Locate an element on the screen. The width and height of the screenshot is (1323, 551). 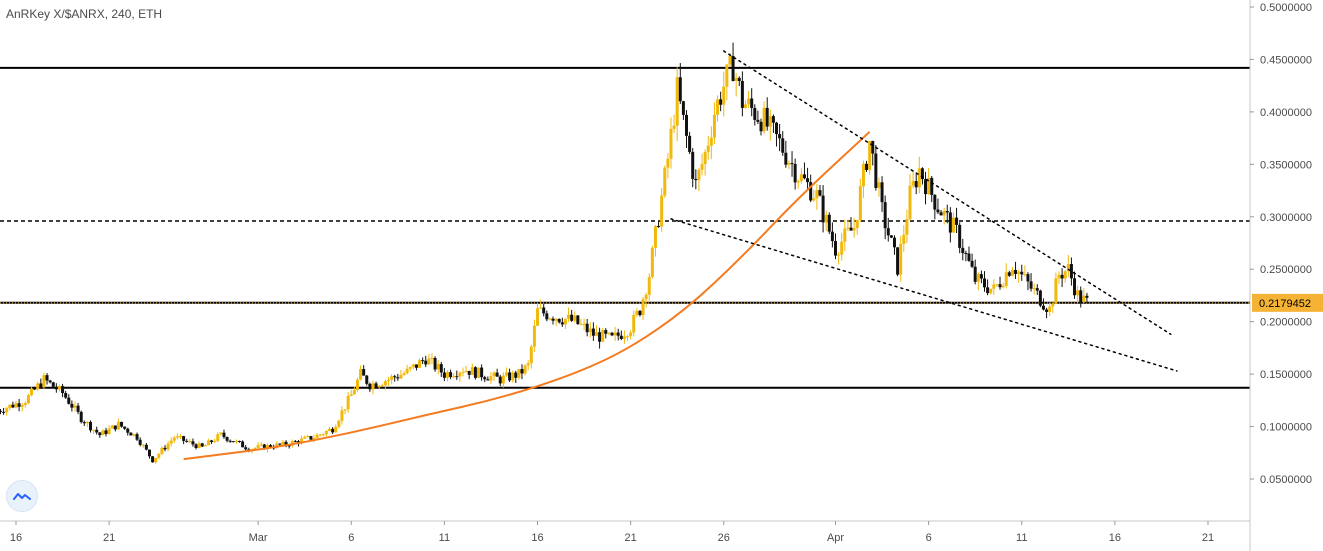
lower-wedge-trendline is located at coordinates (924, 295).